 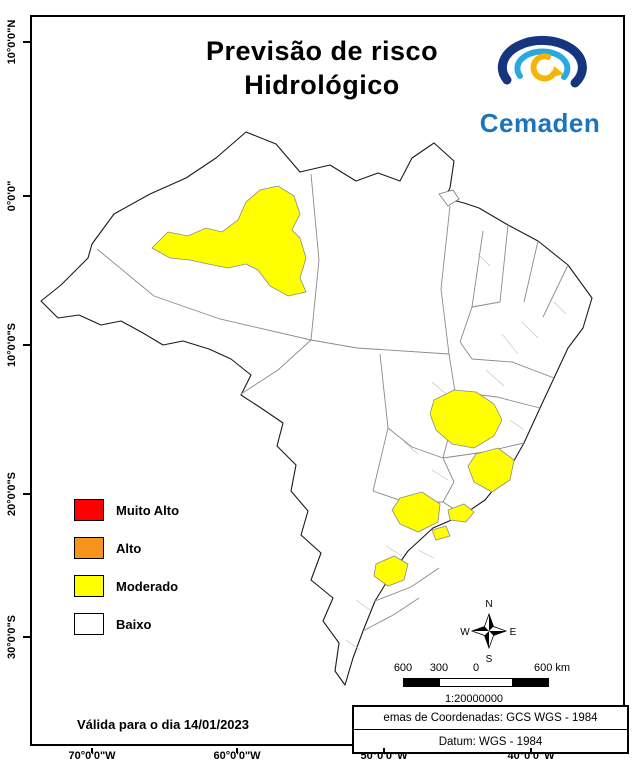 I want to click on title-line2: Hidrológico, so click(x=322, y=84).